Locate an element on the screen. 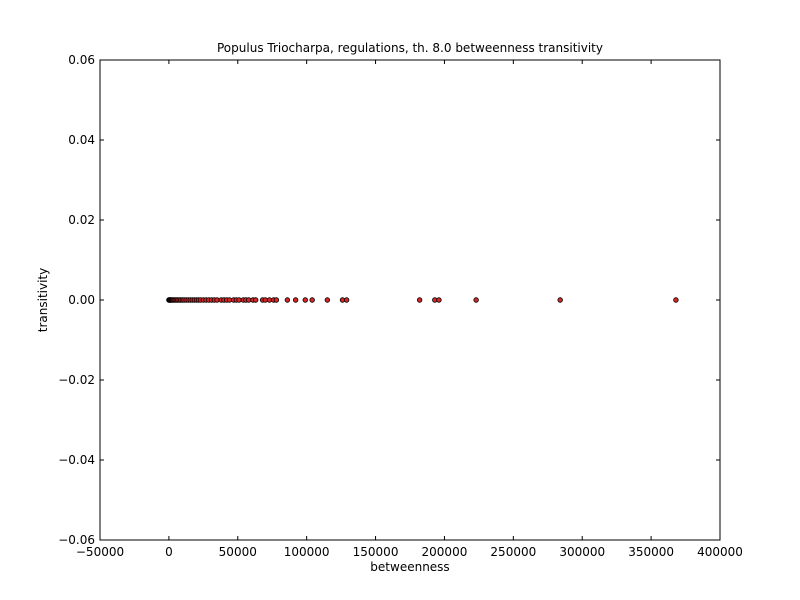  y-tick-label-2: −0.02 is located at coordinates (76, 380).